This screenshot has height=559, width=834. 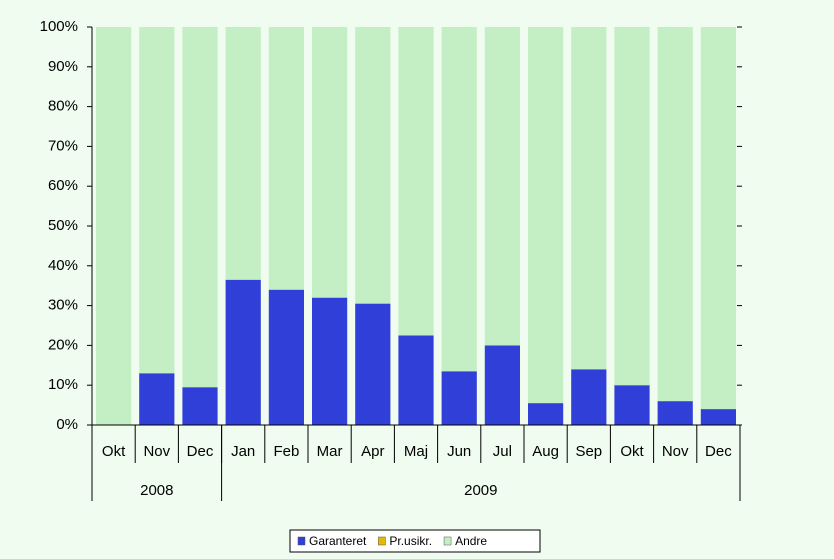 What do you see at coordinates (67, 424) in the screenshot?
I see `y-tick-label: 0%` at bounding box center [67, 424].